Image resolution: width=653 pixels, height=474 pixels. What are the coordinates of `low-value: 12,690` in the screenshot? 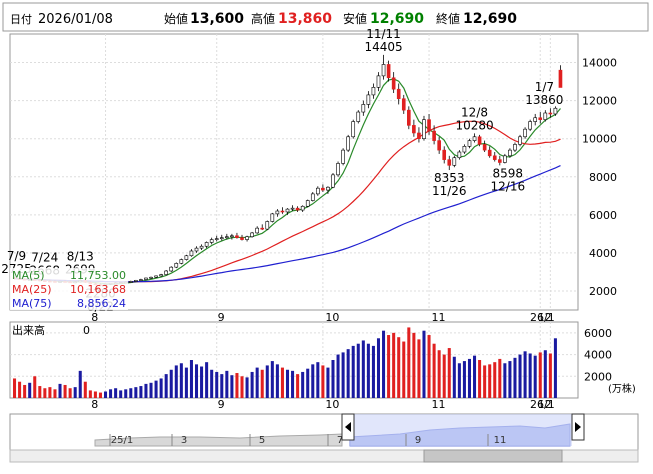 It's located at (397, 19).